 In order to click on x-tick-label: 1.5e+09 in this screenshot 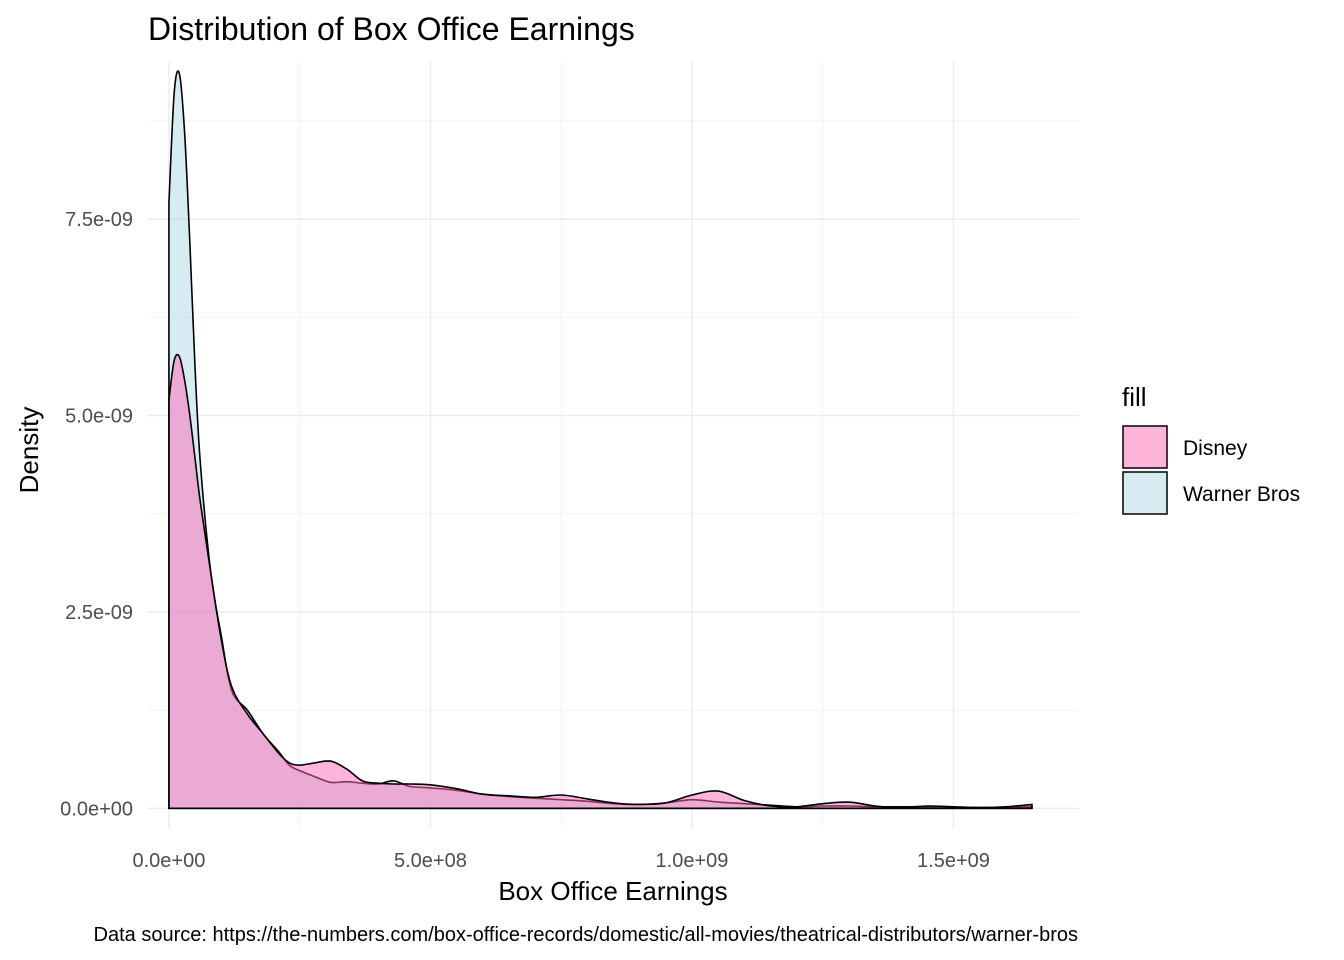, I will do `click(953, 861)`.